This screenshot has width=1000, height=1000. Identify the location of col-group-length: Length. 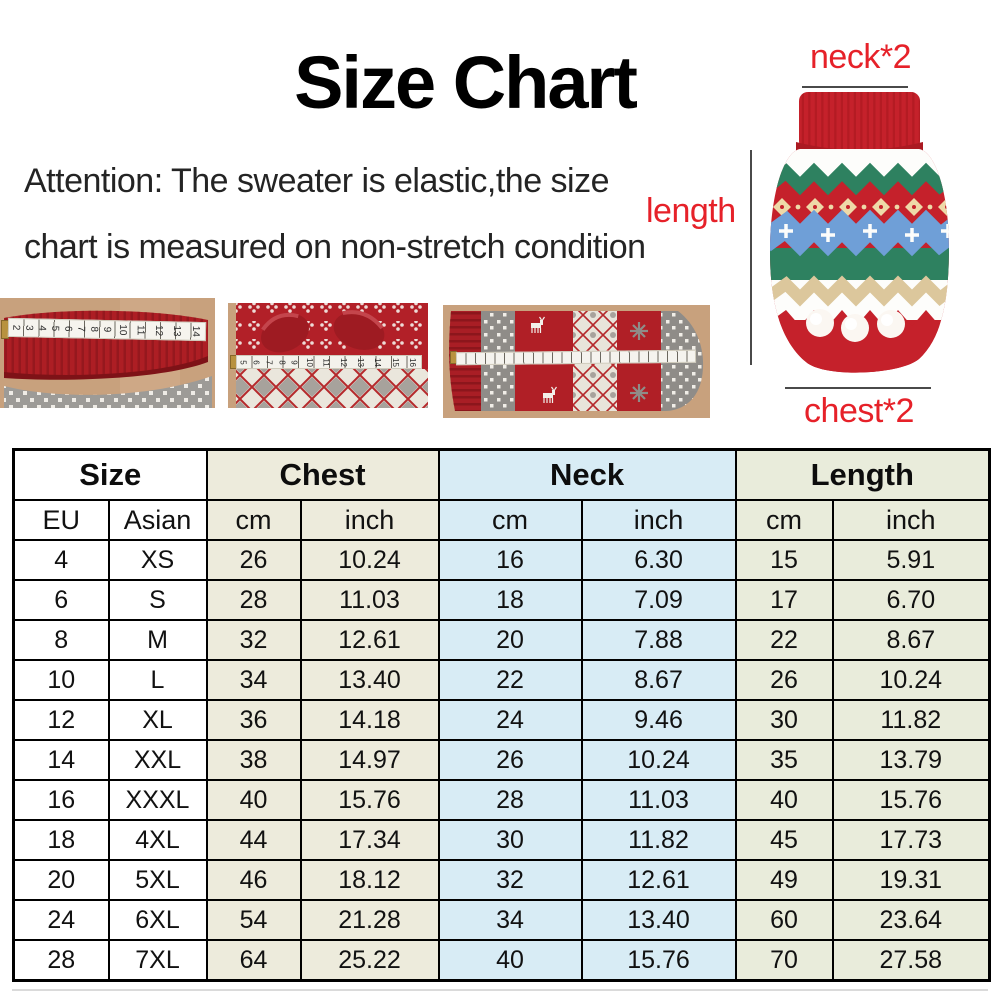
(862, 474).